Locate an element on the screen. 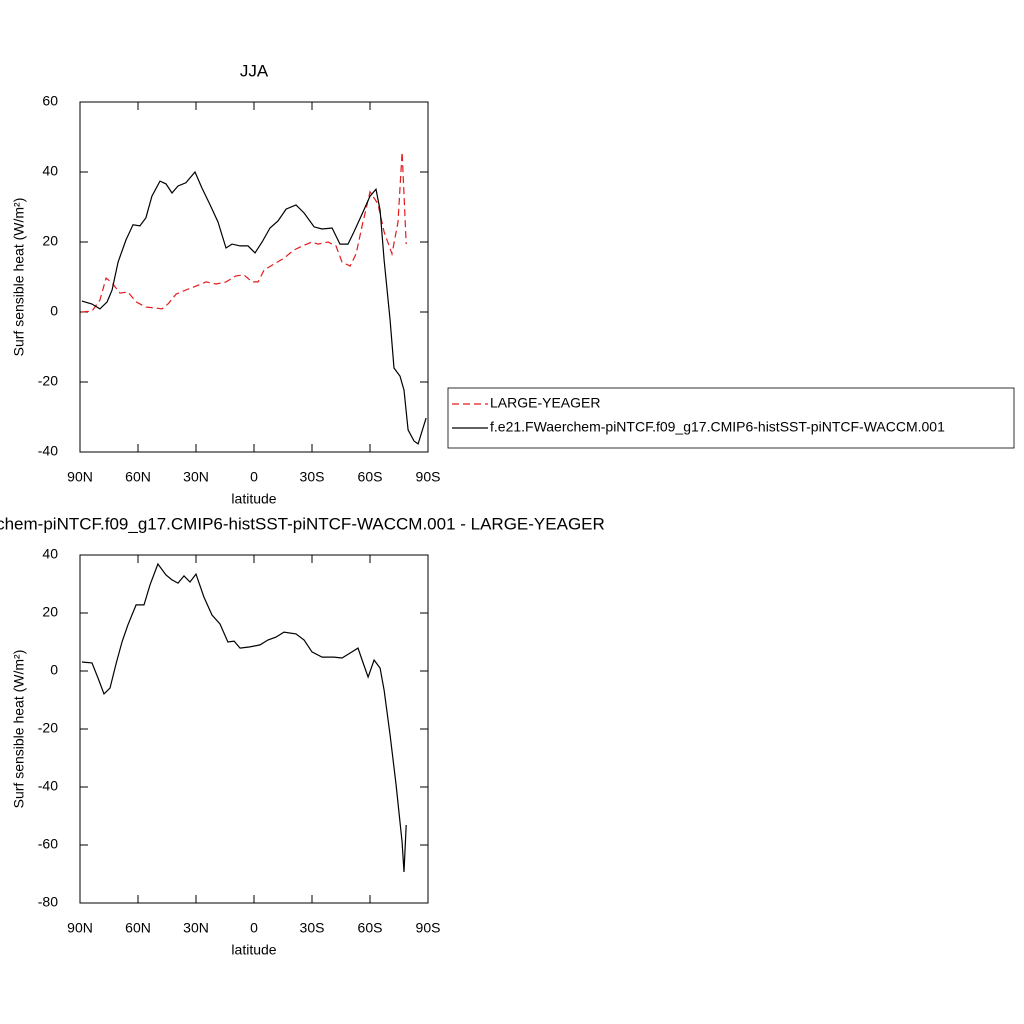  legend-label: LARGE-YEAGER is located at coordinates (545, 403).